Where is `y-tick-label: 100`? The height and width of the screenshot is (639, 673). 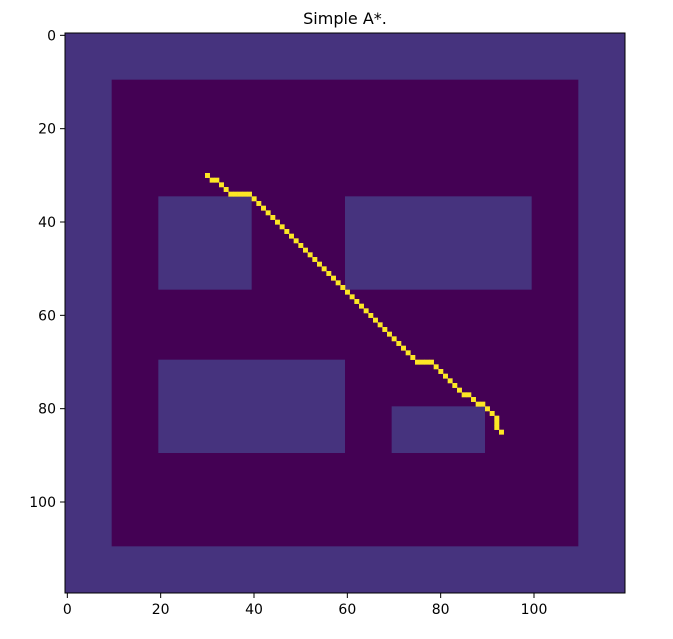 y-tick-label: 100 is located at coordinates (42, 503).